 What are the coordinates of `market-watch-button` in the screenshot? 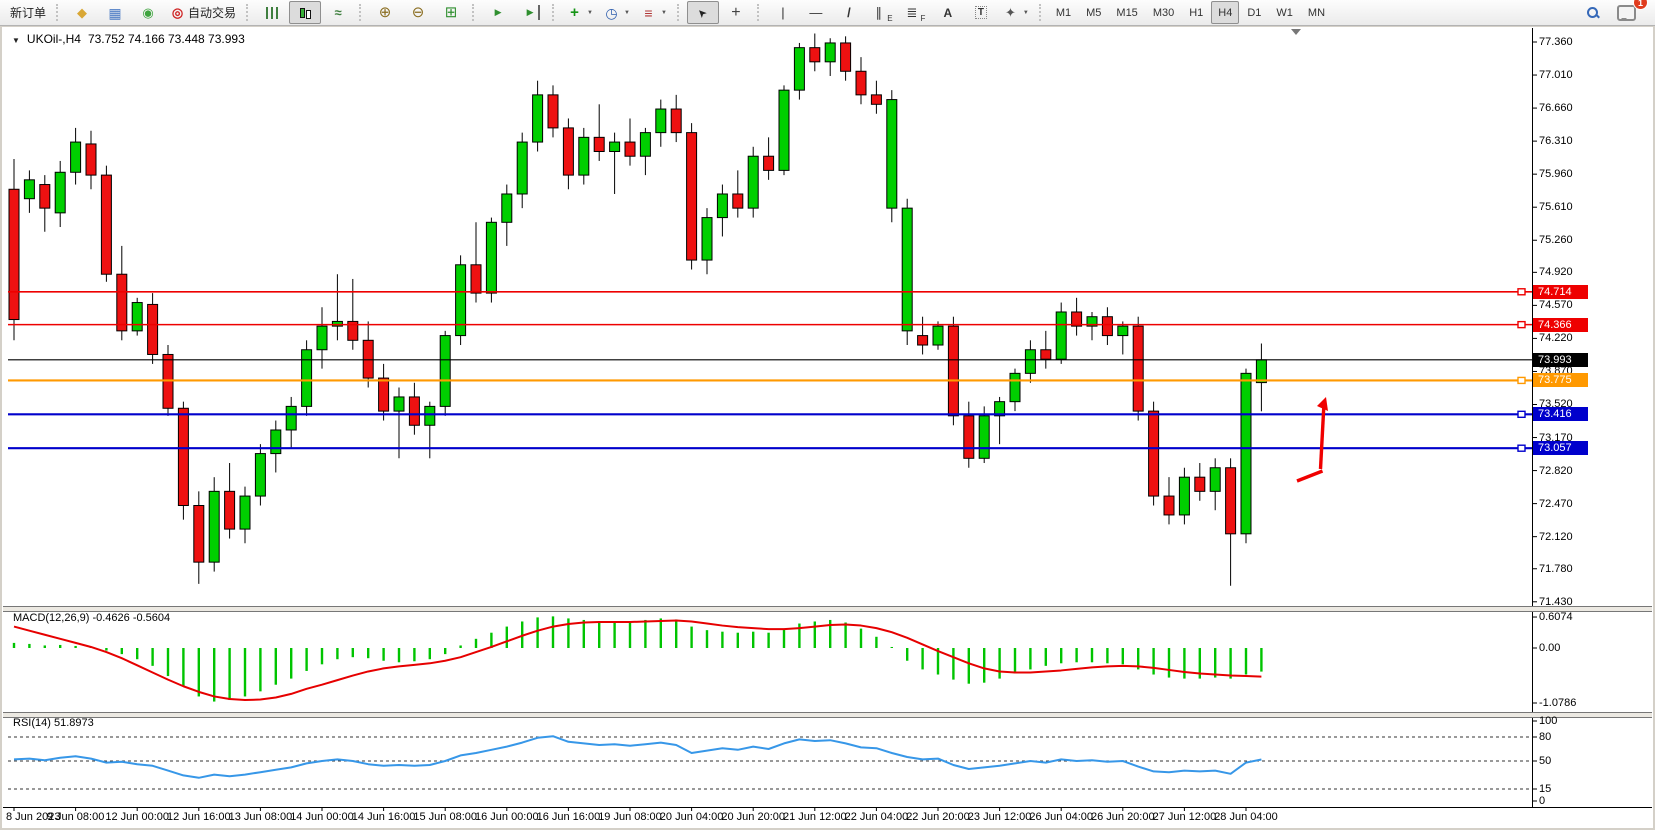 It's located at (115, 12).